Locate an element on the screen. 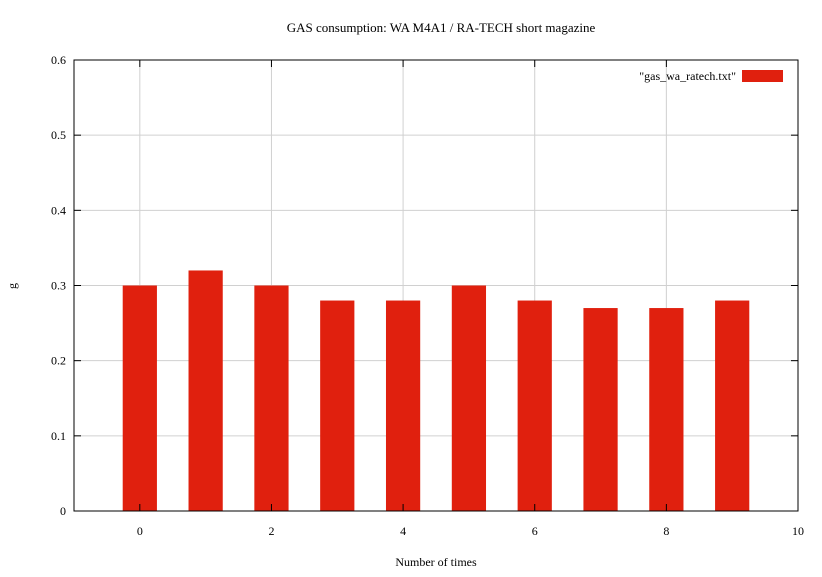 This screenshot has height=577, width=822. y-tick-labels: 0 0.1 0.2 0.3 0.4 0.5 0.6 is located at coordinates (58, 285).